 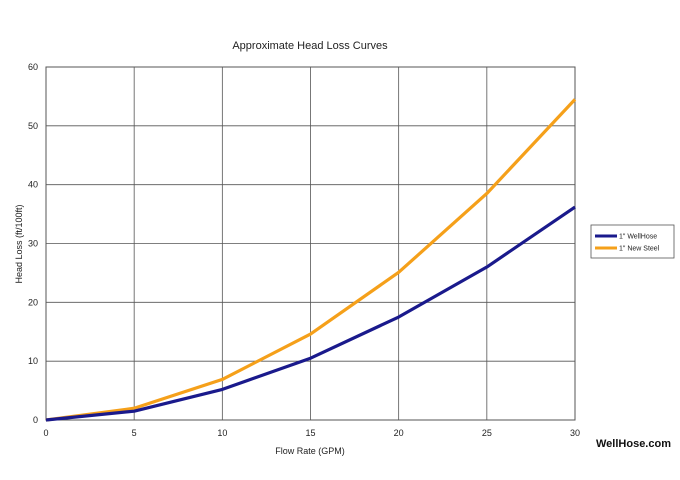 I want to click on legend-label: 1" New Steel, so click(x=639, y=249).